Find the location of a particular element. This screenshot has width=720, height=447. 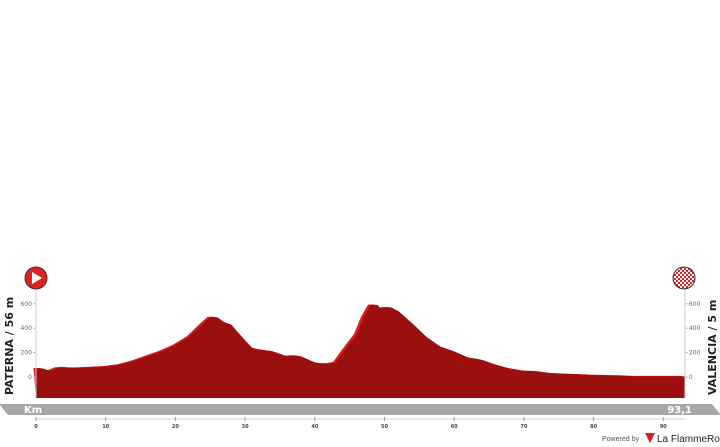

x-tick-label: 50 is located at coordinates (384, 427).